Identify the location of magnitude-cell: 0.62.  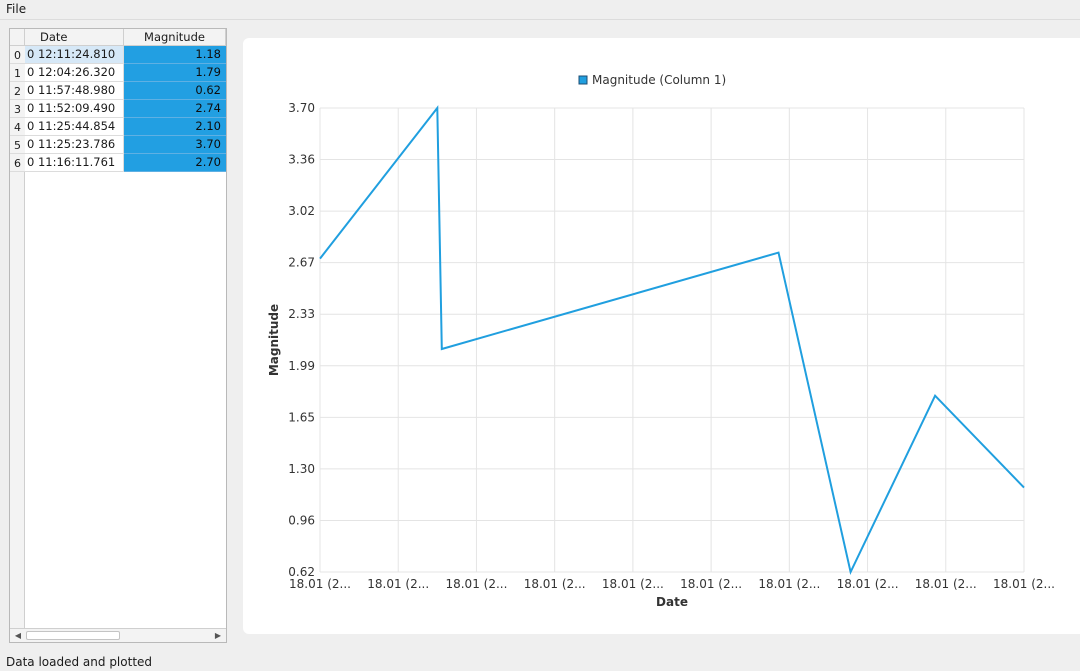
(175, 91).